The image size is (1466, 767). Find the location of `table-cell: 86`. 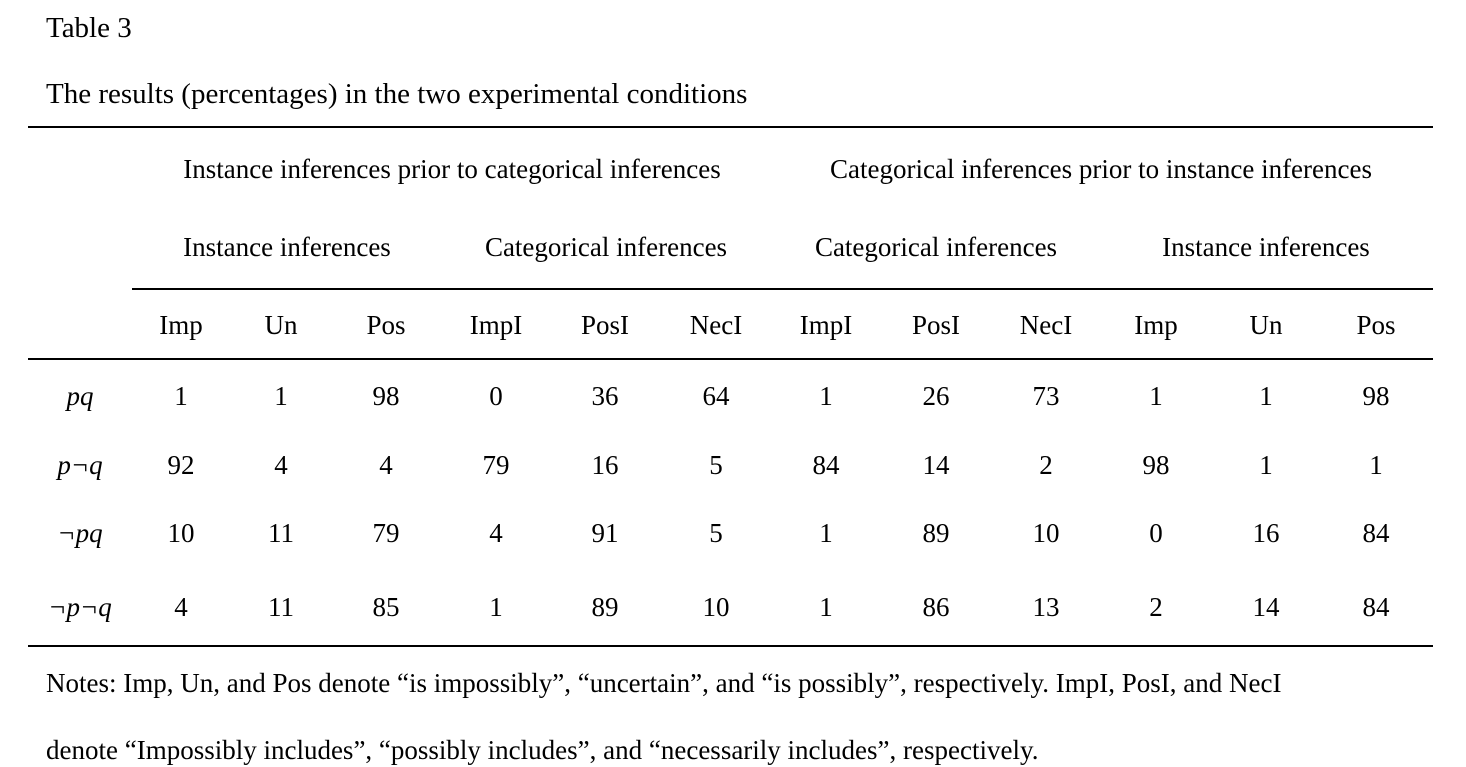

table-cell: 86 is located at coordinates (936, 607).